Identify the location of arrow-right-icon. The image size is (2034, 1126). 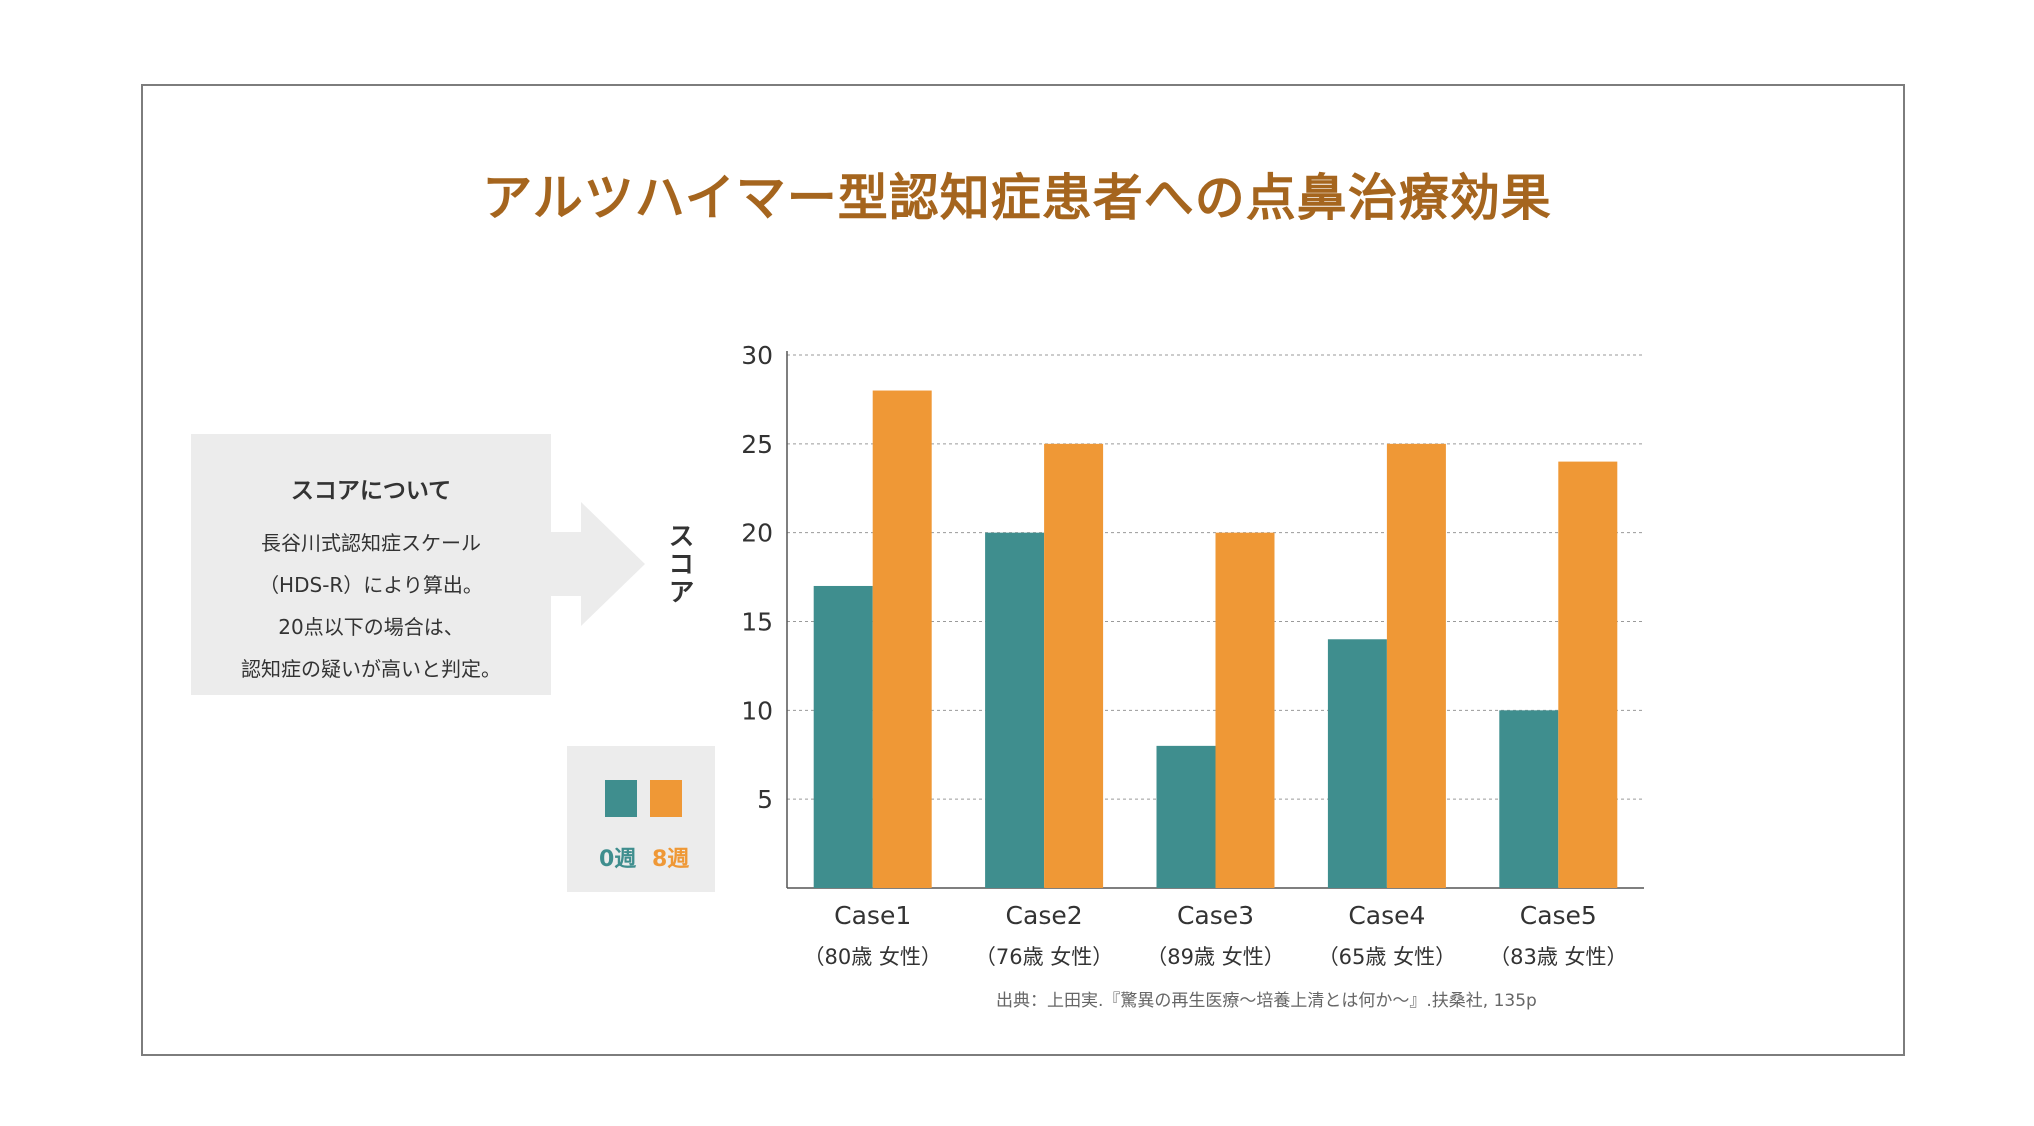
(598, 564).